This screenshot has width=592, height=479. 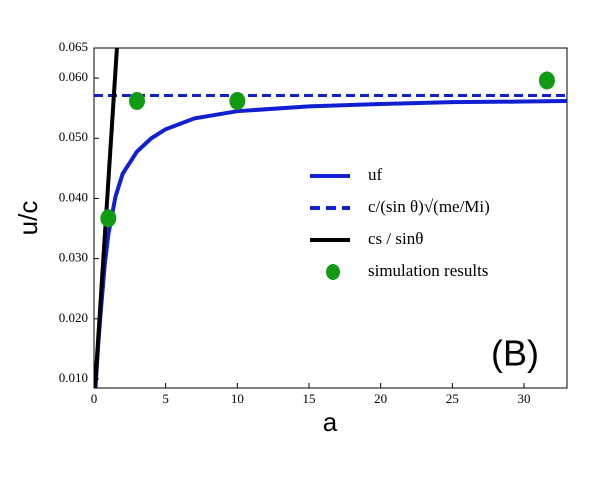 I want to click on y-tick-label: 0.030, so click(x=73, y=257).